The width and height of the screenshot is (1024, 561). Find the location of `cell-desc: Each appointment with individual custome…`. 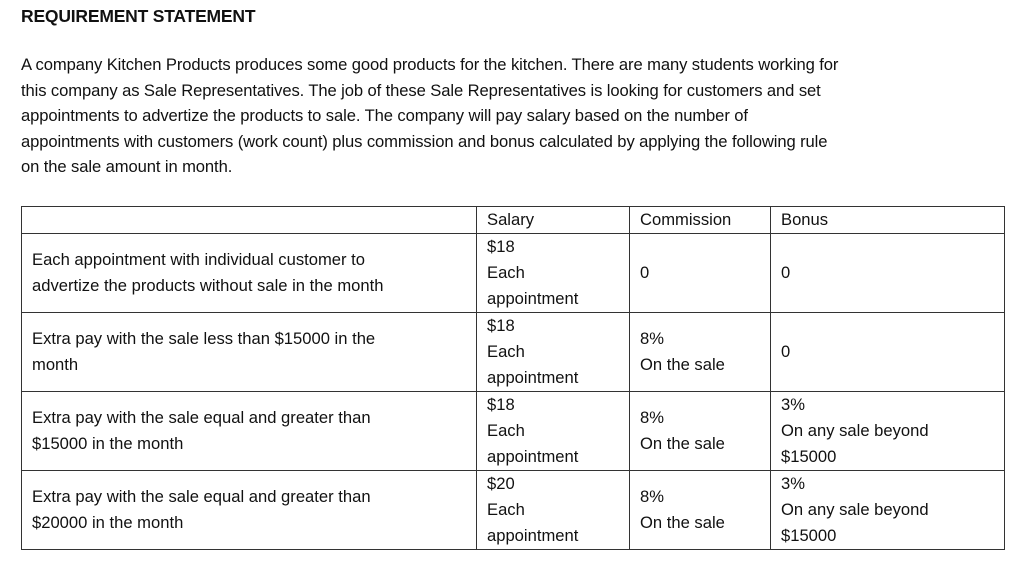

cell-desc: Each appointment with individual custome… is located at coordinates (249, 273).